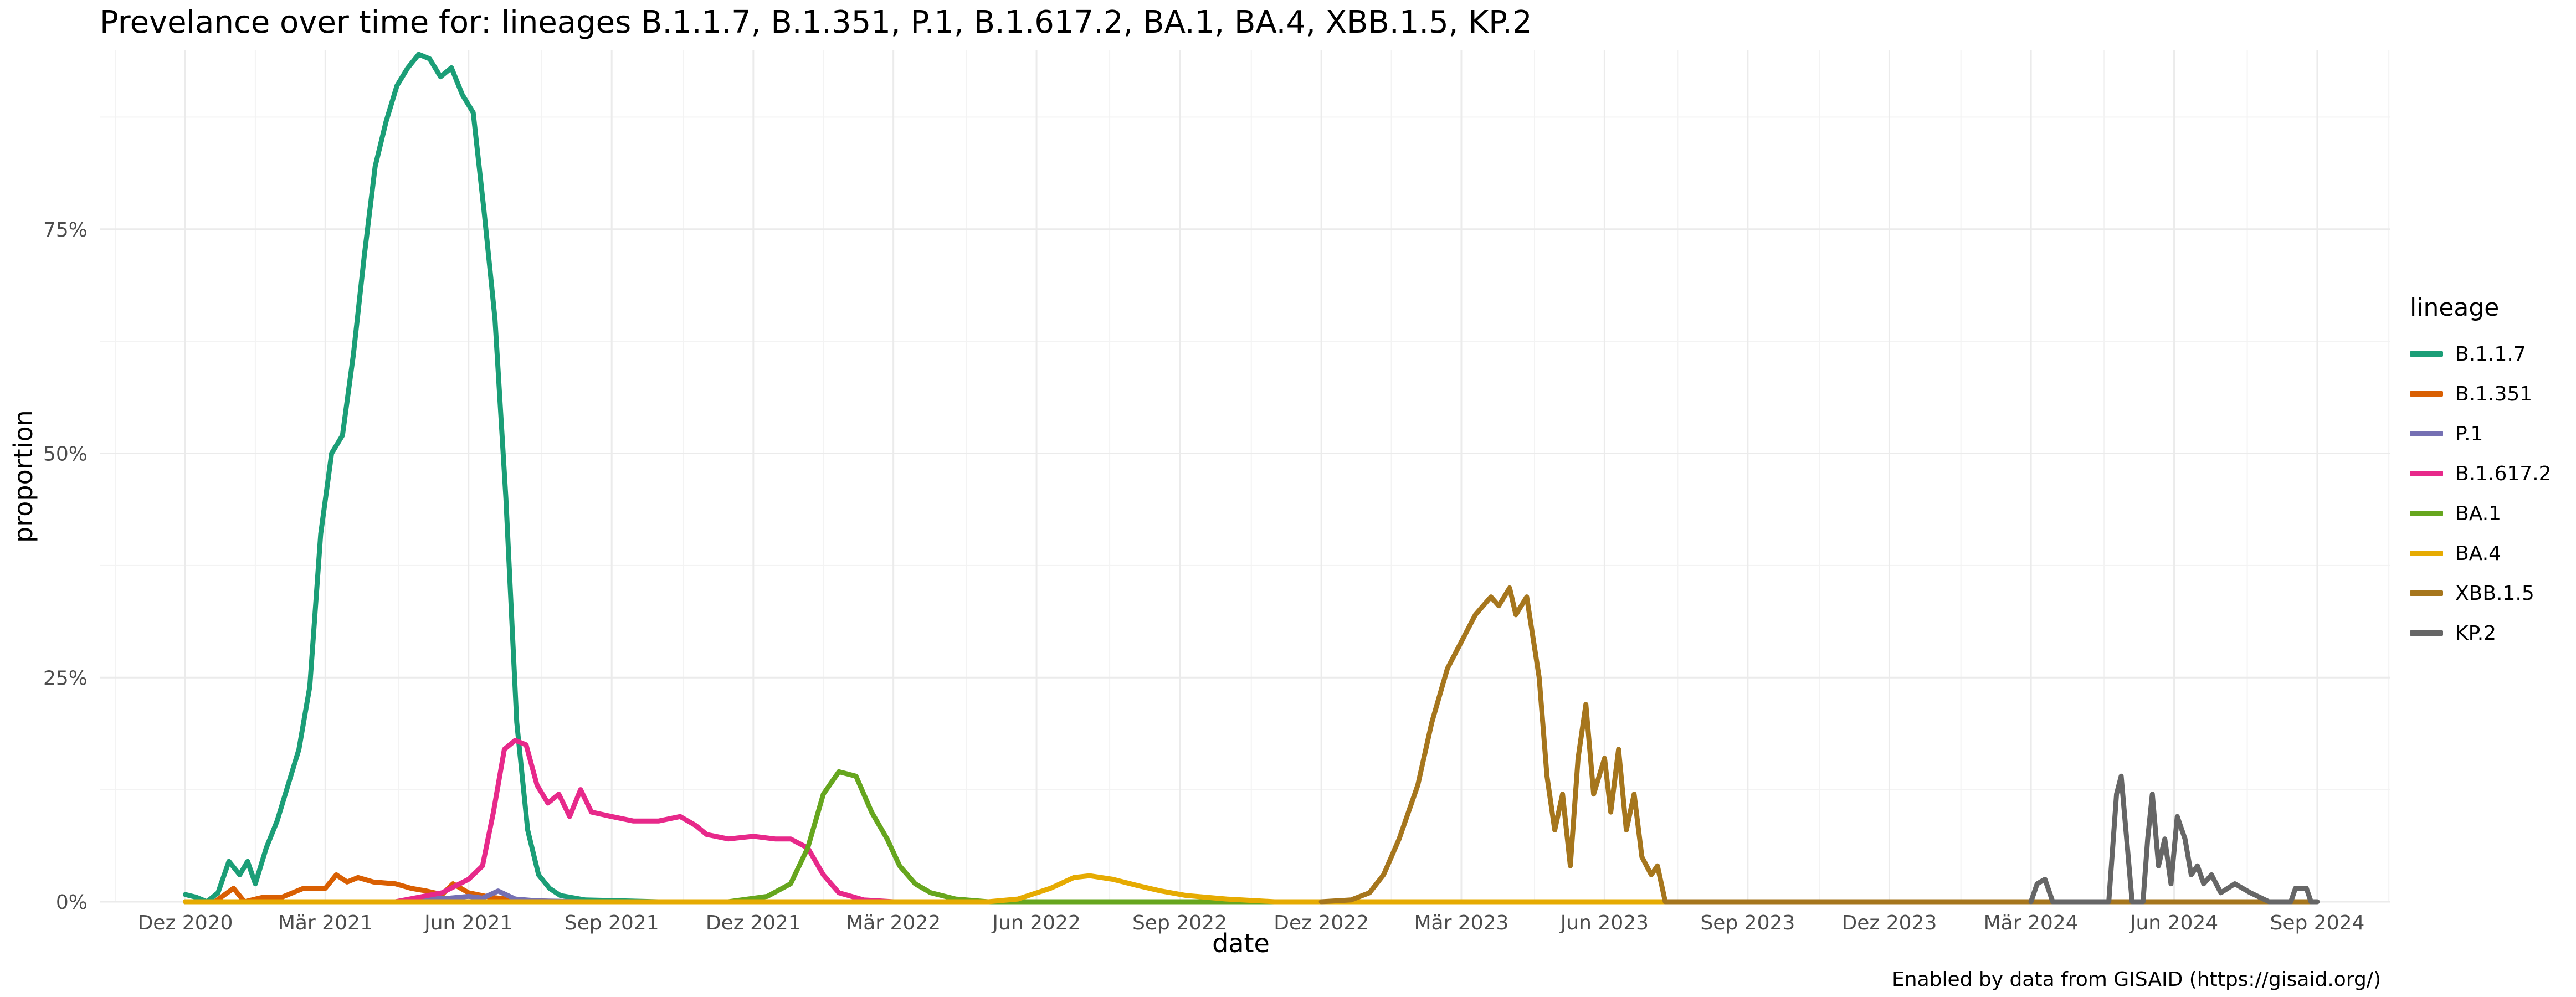 The width and height of the screenshot is (2576, 997). Describe the element at coordinates (2503, 473) in the screenshot. I see `legend-label: B.1.617.2` at that location.